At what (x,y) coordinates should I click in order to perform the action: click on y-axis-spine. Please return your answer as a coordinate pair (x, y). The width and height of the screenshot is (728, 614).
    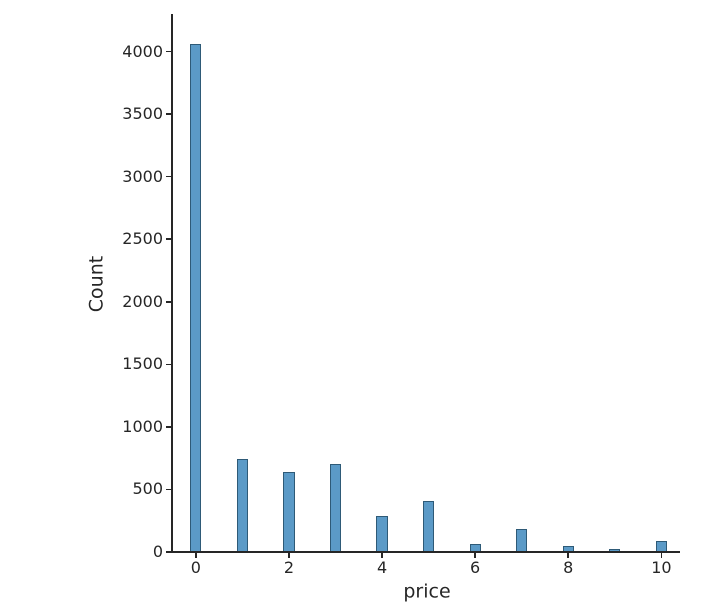
    Looking at the image, I should click on (172, 283).